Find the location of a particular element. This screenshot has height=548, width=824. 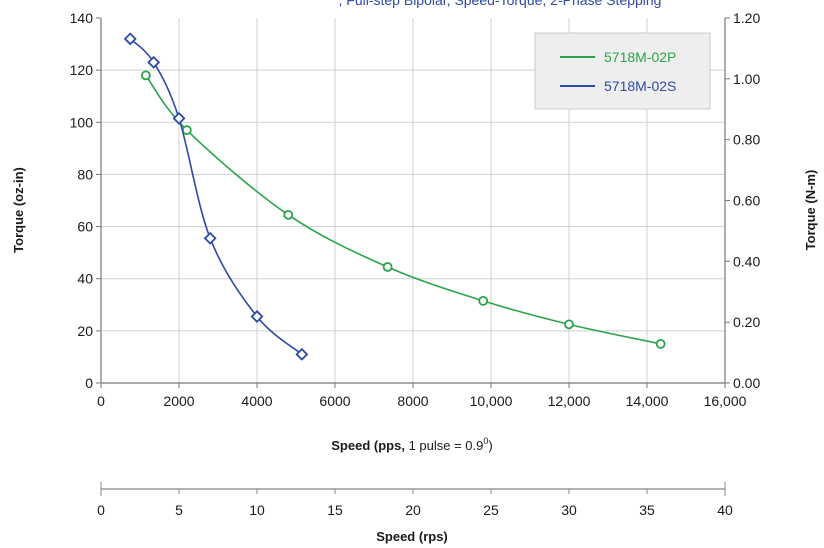

y-right-tick-label: 0.40 is located at coordinates (746, 261).